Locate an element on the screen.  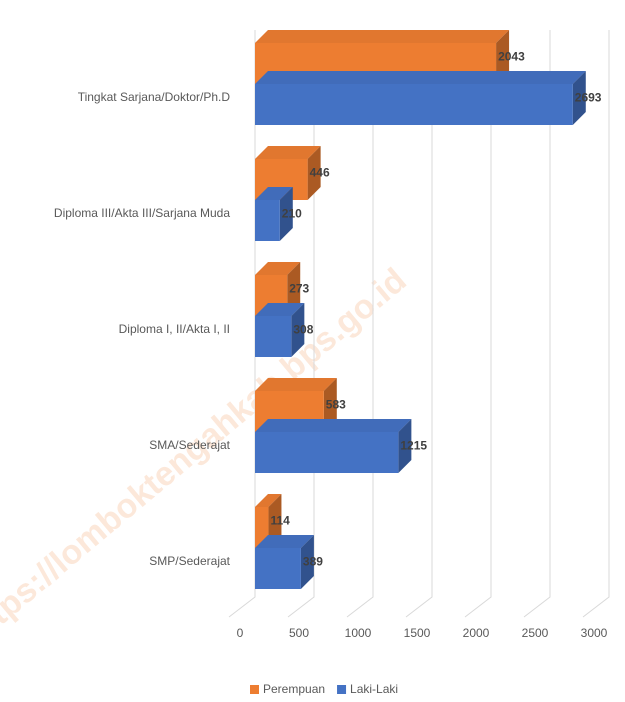
value-label: 210 is located at coordinates (292, 214).